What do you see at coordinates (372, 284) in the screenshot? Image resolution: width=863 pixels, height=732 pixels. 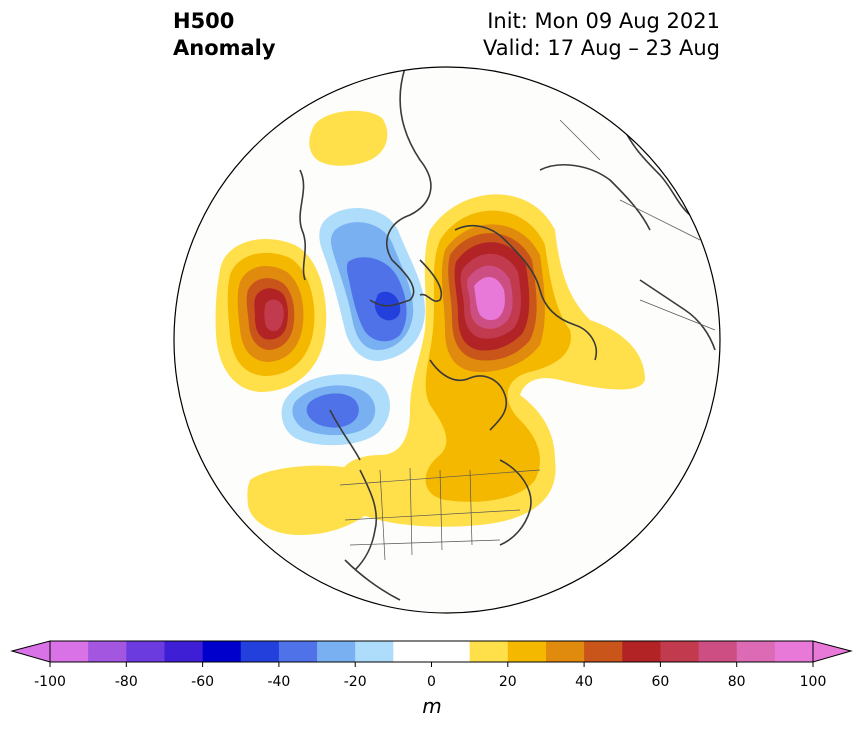 I see `trough-bering-anomaly` at bounding box center [372, 284].